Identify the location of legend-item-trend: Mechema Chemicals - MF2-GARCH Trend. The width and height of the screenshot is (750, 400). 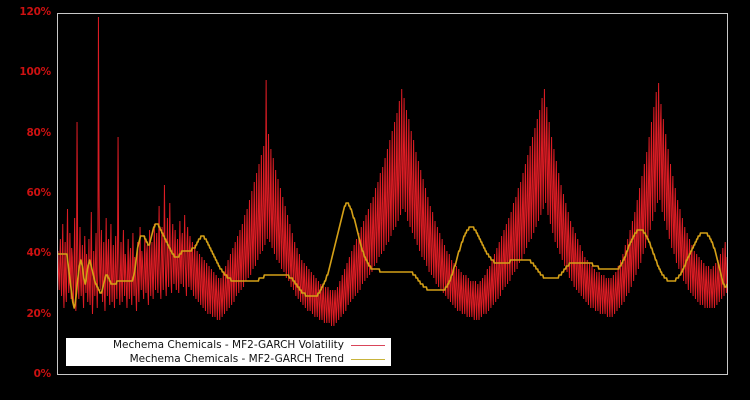
(228, 359).